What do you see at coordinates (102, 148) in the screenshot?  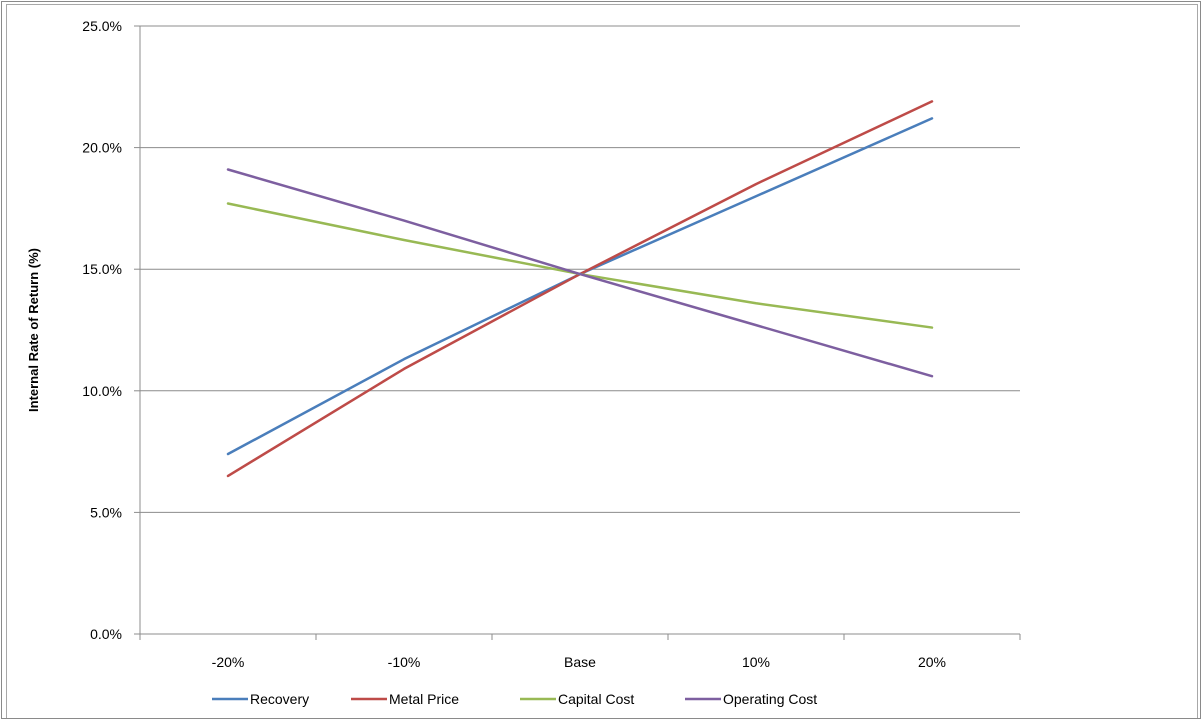 I see `y-tick-label-4: 20.0%` at bounding box center [102, 148].